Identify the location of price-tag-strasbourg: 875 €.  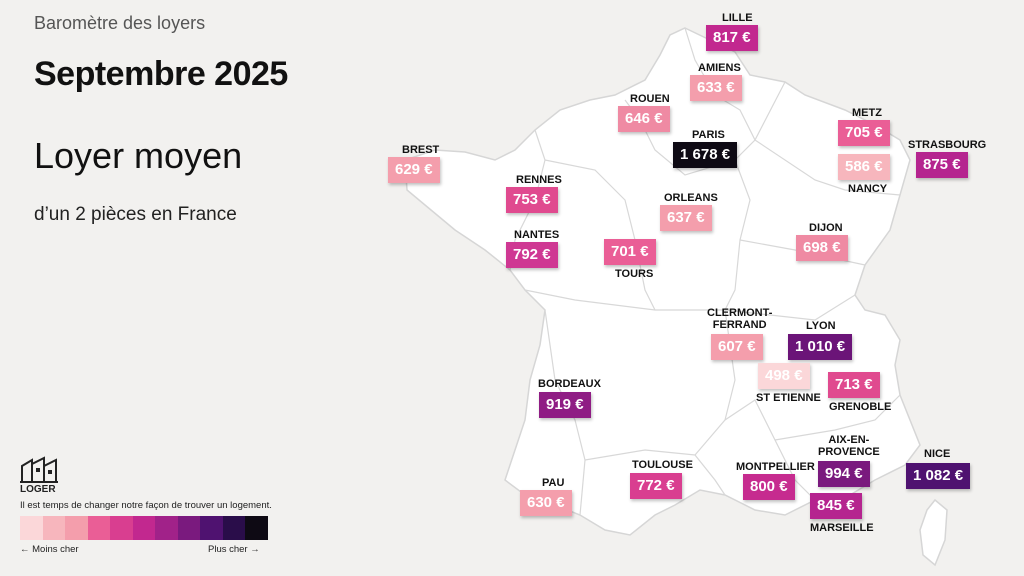
(942, 165).